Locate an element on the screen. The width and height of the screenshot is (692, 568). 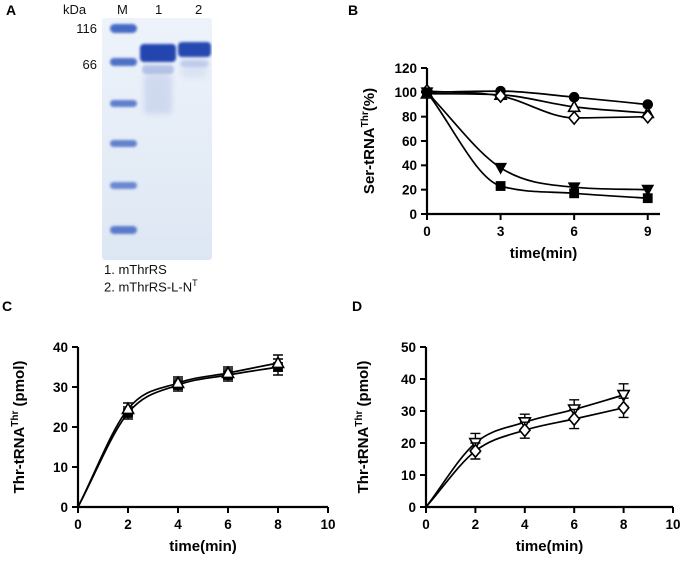
x-tick-label: 9 is located at coordinates (648, 231).